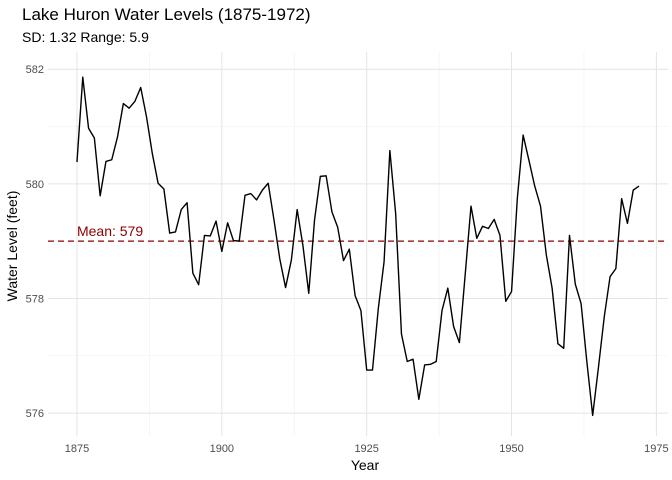 This screenshot has height=480, width=672. What do you see at coordinates (656, 449) in the screenshot?
I see `x-tick-label: 1975` at bounding box center [656, 449].